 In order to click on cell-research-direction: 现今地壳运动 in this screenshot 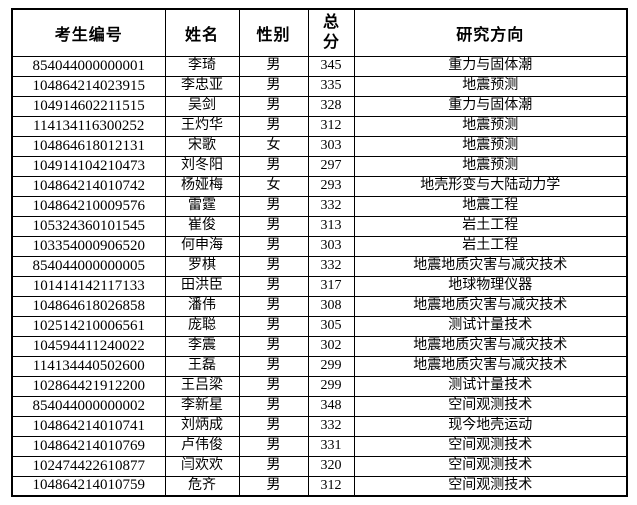, I will do `click(490, 426)`.